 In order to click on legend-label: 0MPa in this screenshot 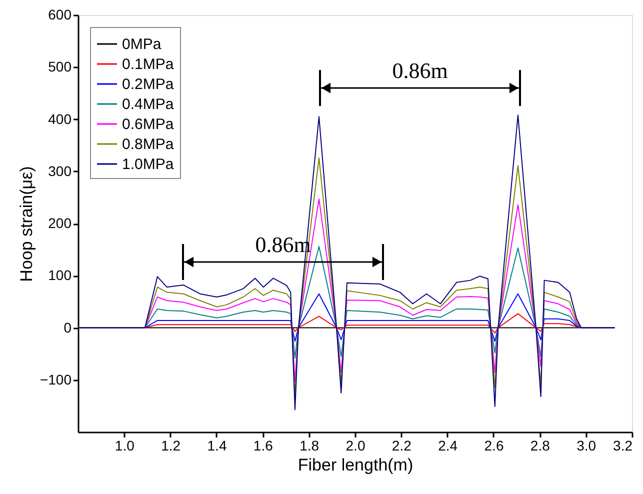, I will do `click(142, 44)`.